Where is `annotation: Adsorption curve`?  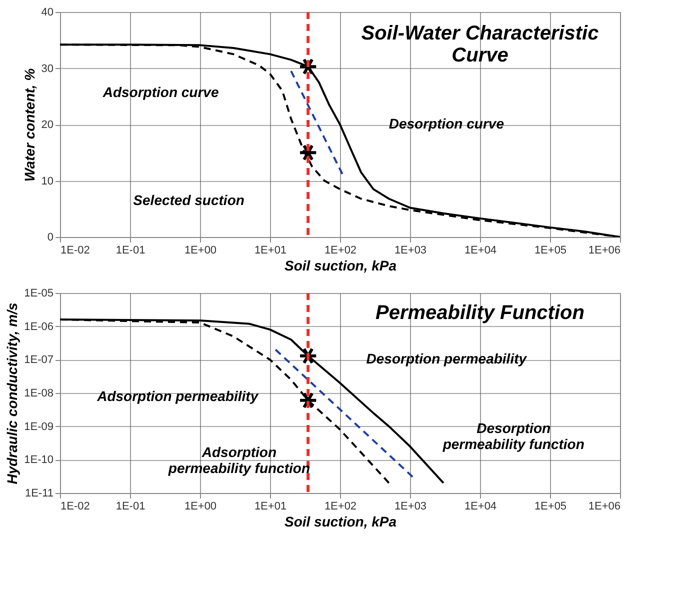 annotation: Adsorption curve is located at coordinates (160, 92).